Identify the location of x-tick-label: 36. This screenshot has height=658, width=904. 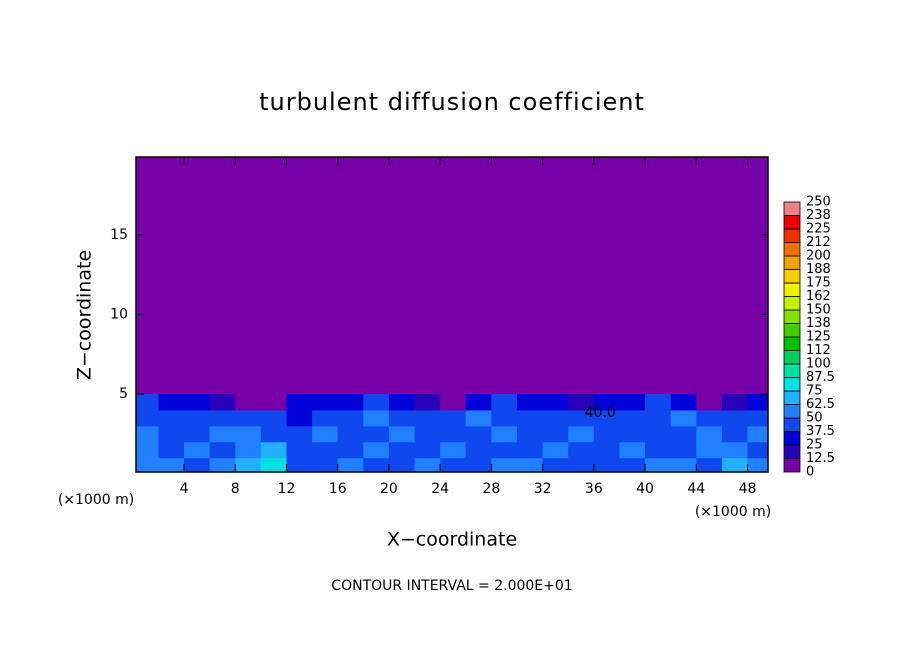
(594, 489).